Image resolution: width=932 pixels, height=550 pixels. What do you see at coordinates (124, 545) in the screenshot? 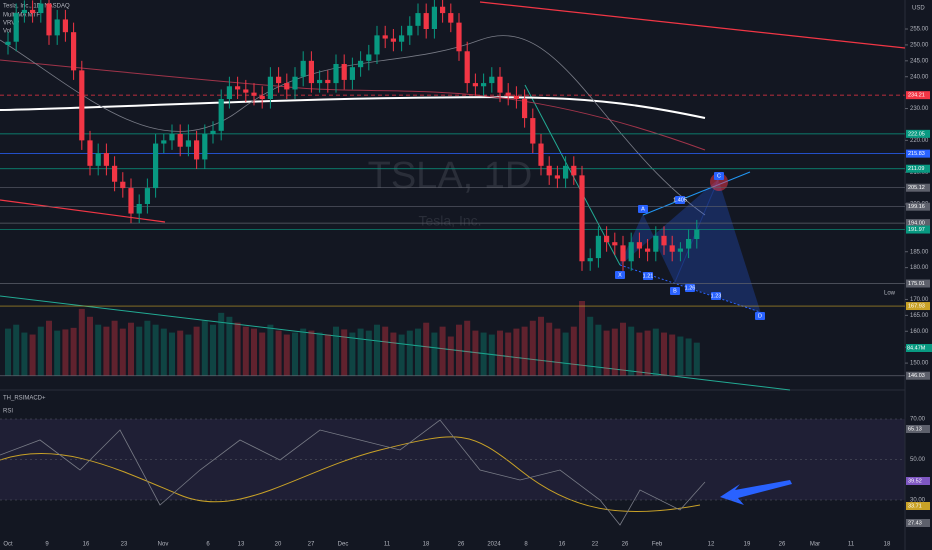
I see `x-tick-label: 23` at bounding box center [124, 545].